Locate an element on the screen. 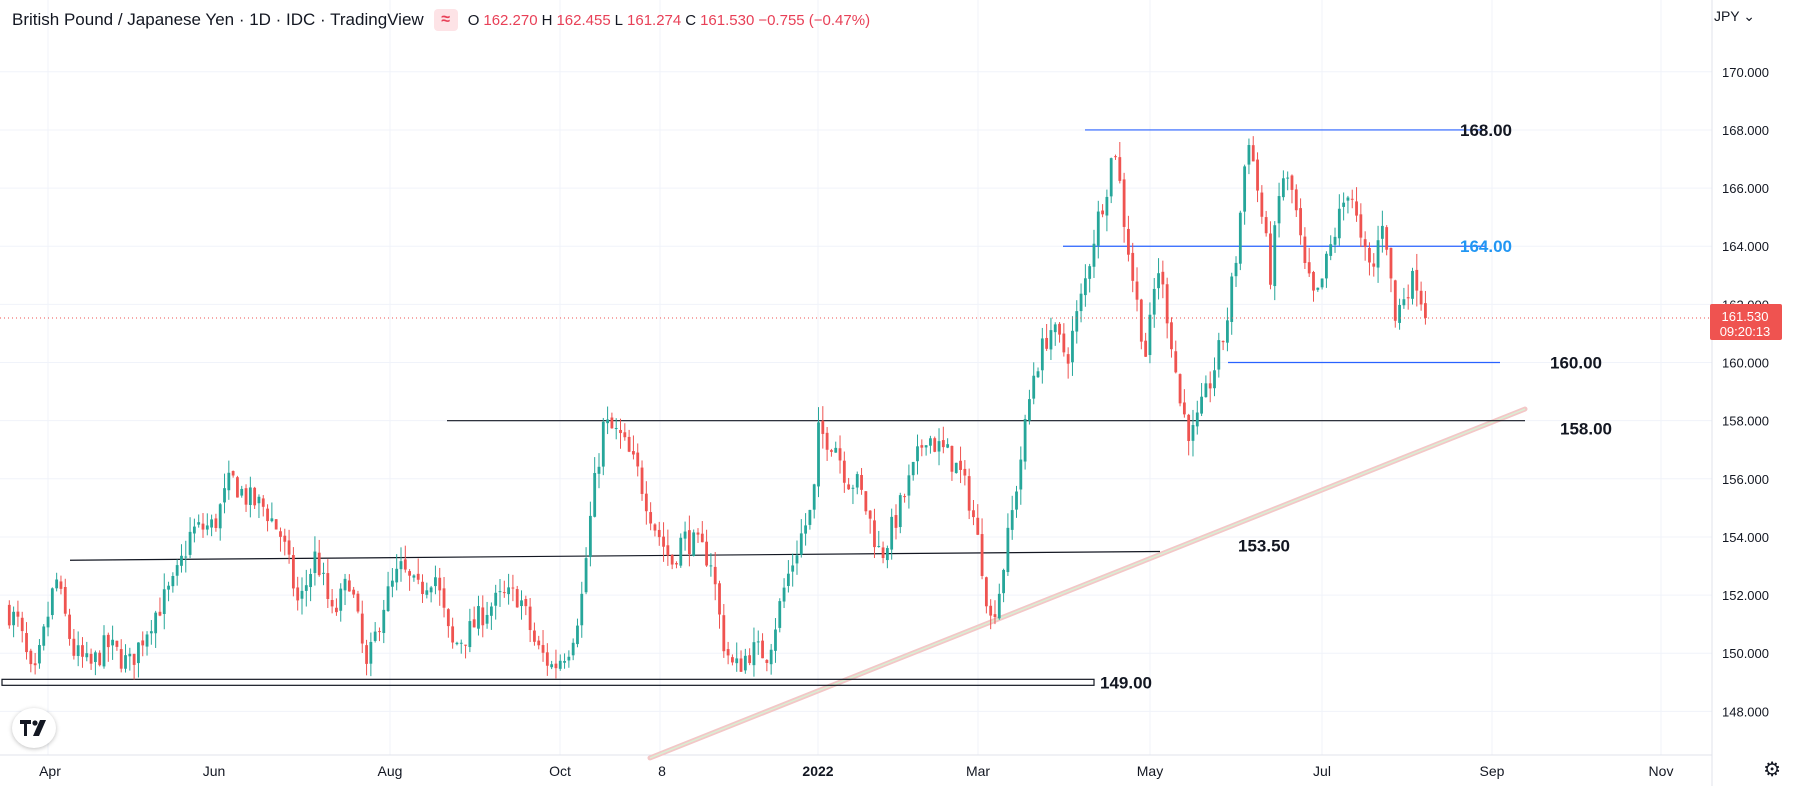 The width and height of the screenshot is (1795, 786). data-source-icon: ≈ is located at coordinates (445, 20).